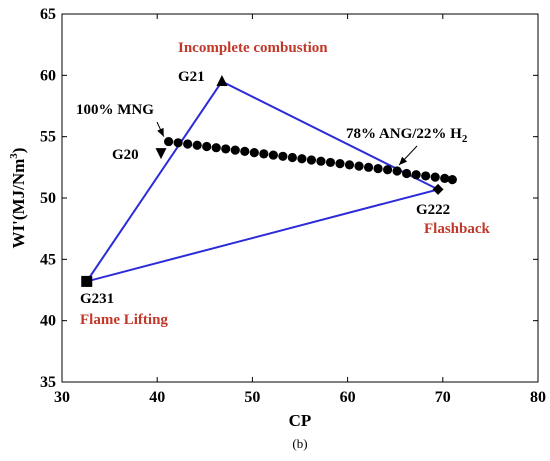 Image resolution: width=550 pixels, height=461 pixels. Describe the element at coordinates (253, 48) in the screenshot. I see `region-incomplete-combustion: Incomplete combustion` at that location.